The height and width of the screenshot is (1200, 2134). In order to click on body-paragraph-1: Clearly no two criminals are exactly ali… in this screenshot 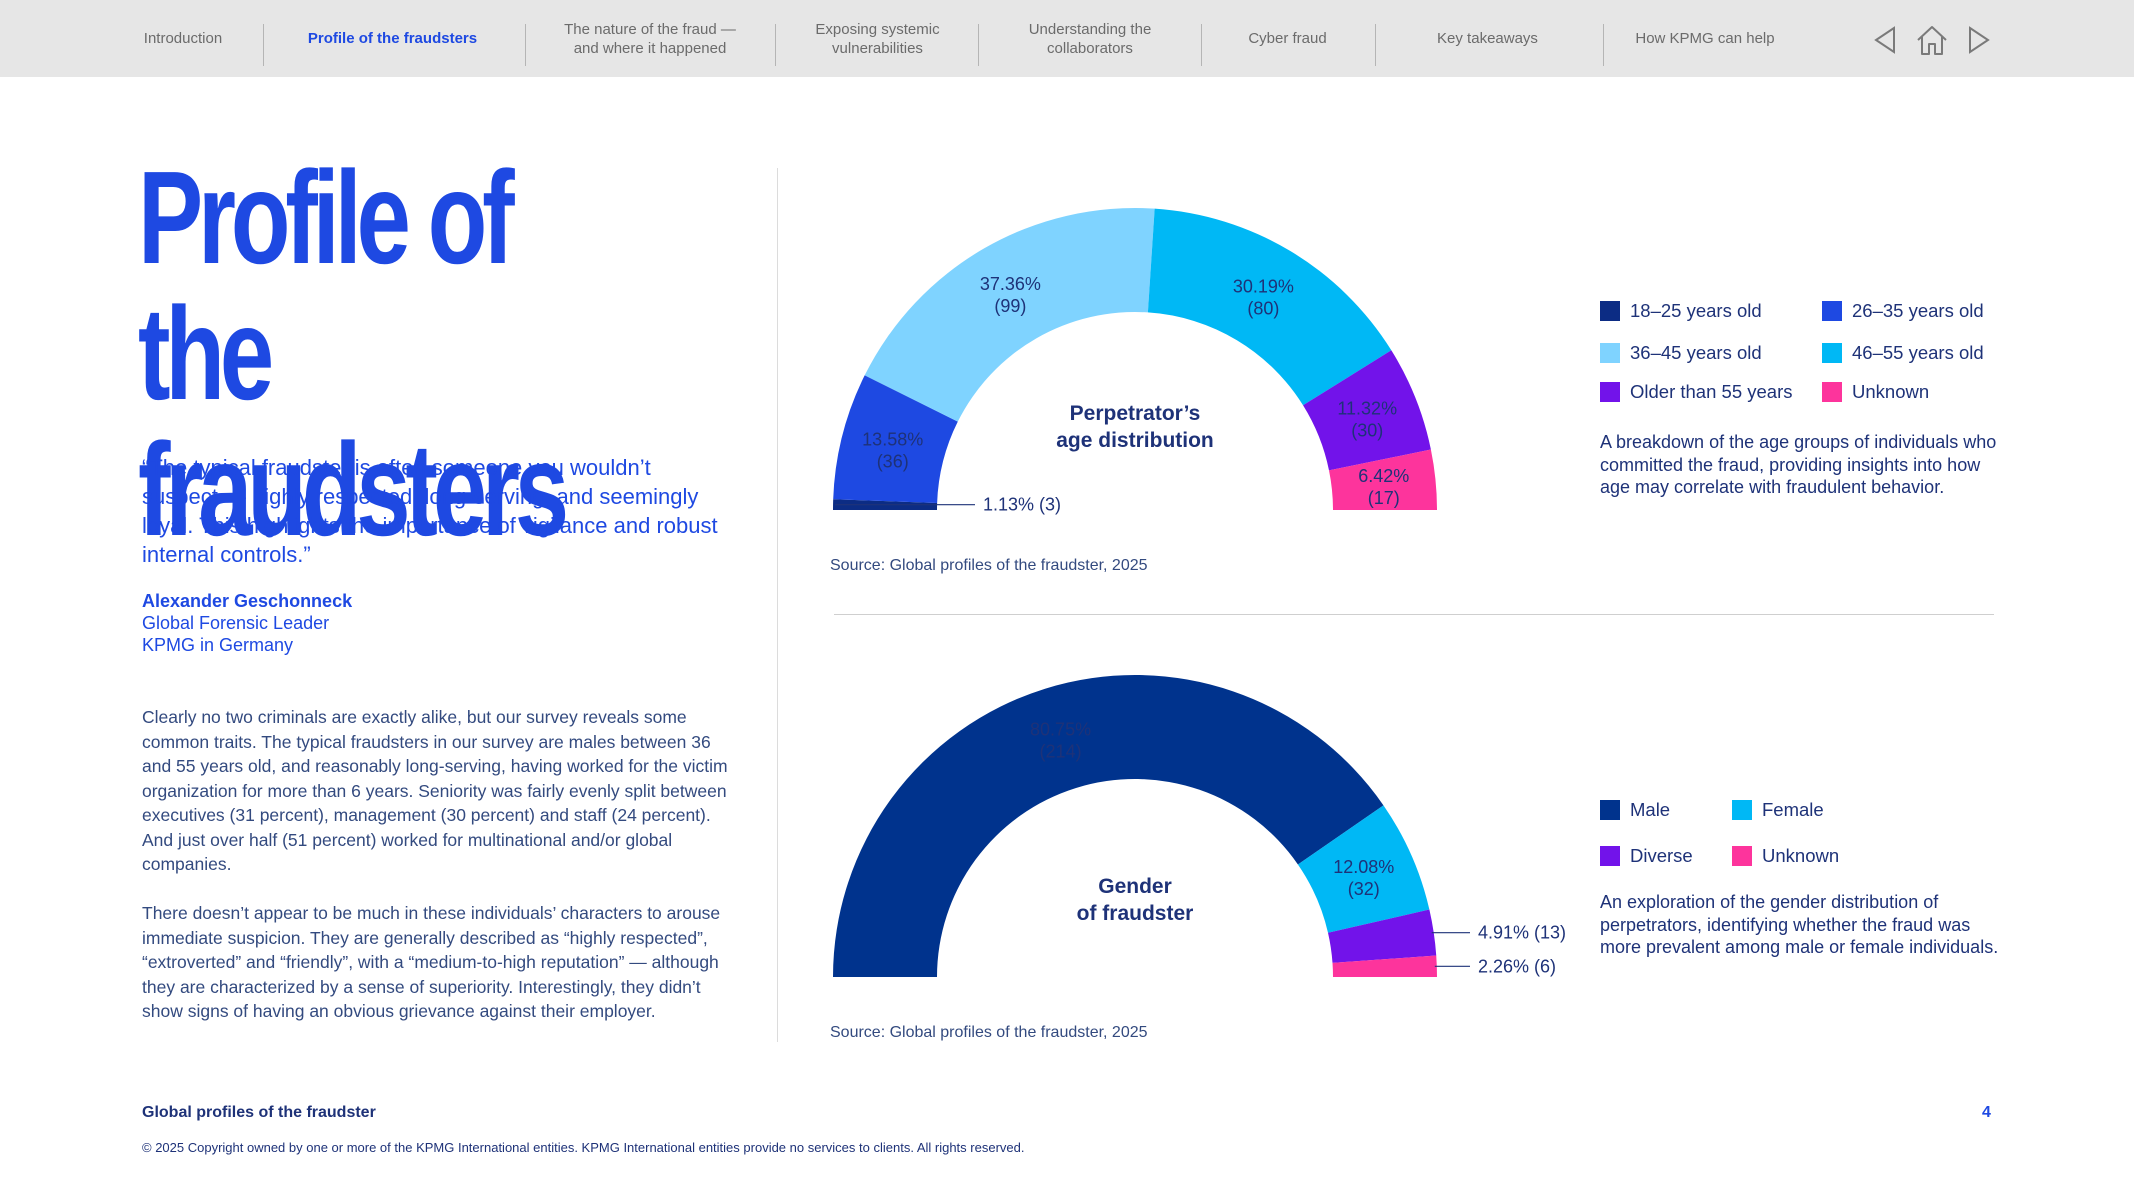, I will do `click(435, 790)`.